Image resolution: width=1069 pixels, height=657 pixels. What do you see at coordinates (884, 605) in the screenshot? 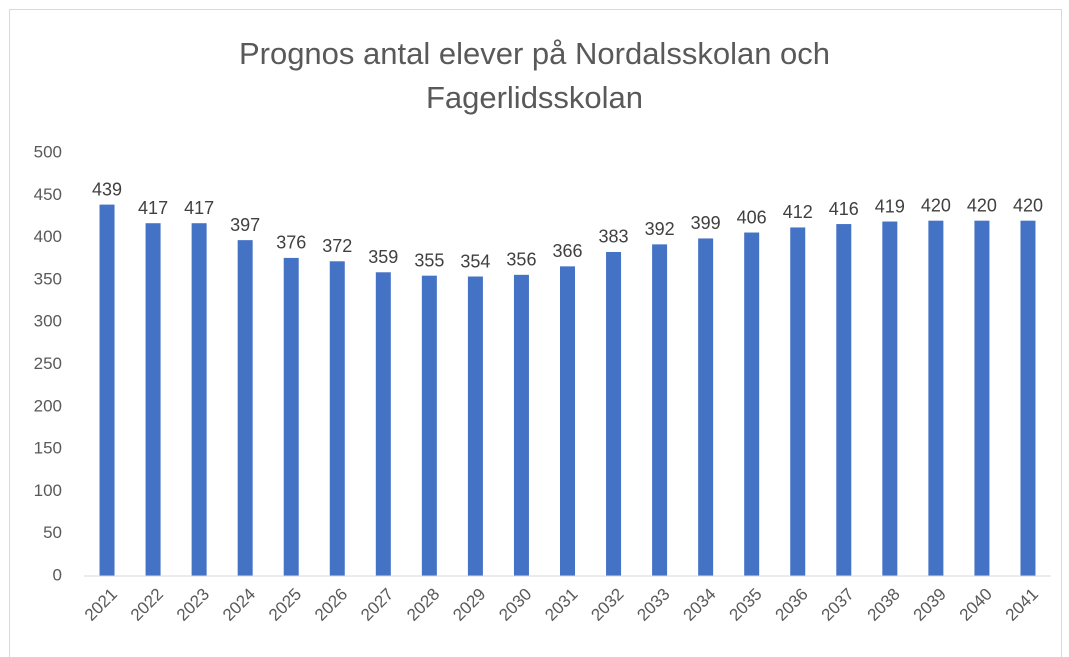
I see `x-tick-label: 2038` at bounding box center [884, 605].